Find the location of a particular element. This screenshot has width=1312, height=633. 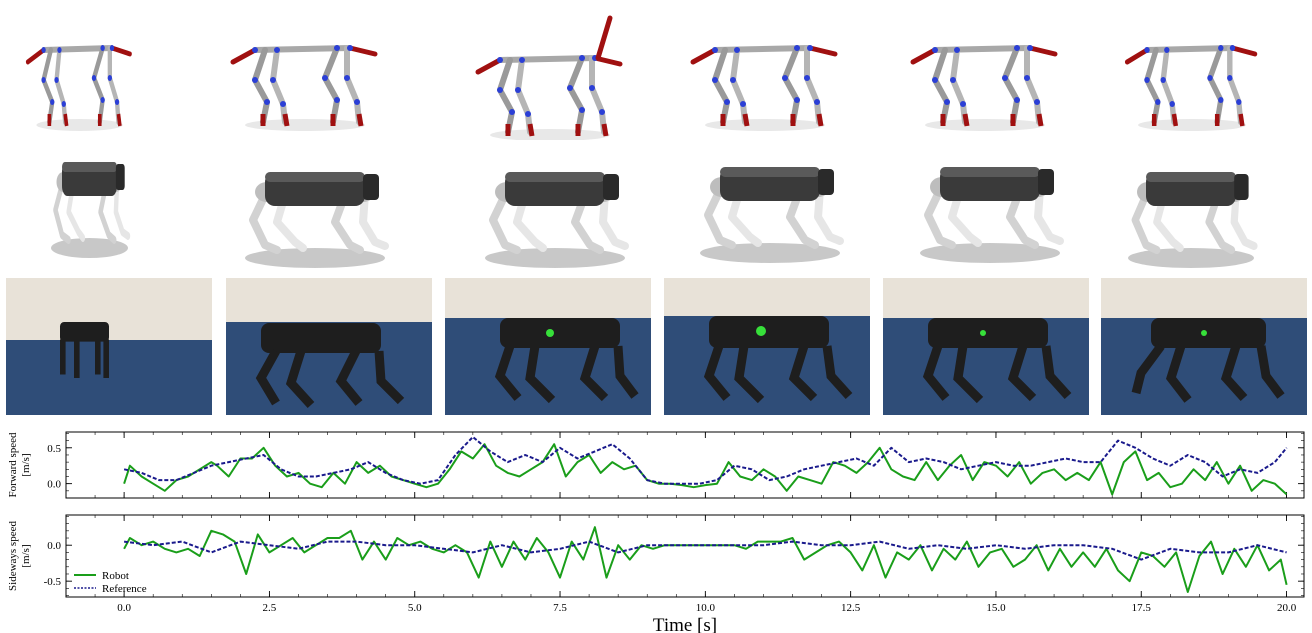

chart-panel-1: 0.0 0.5 Forward speed [m/s] is located at coordinates (656, 465).